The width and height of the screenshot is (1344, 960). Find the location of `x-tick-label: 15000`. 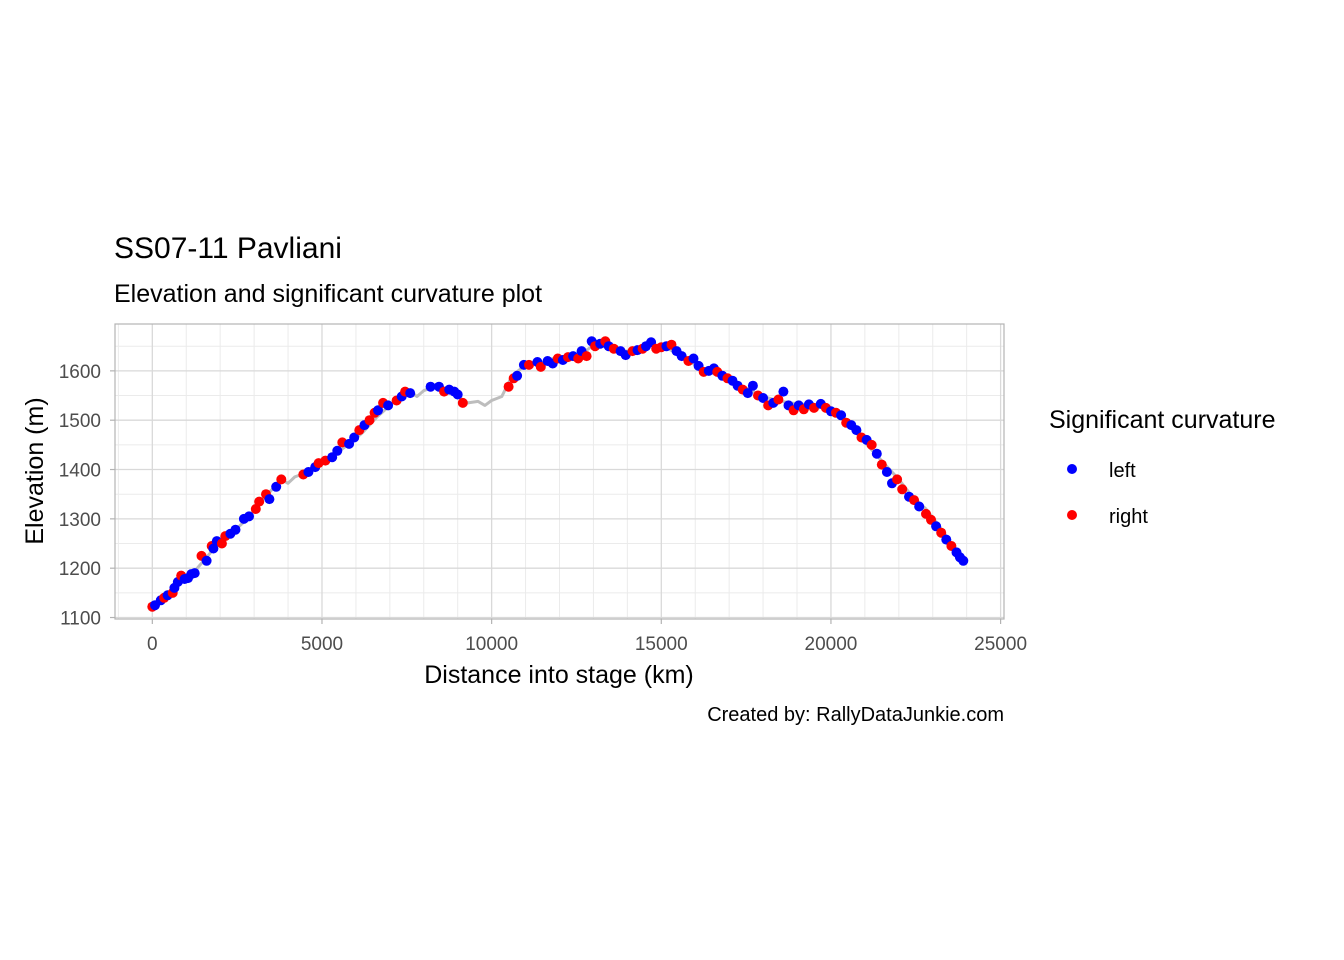

x-tick-label: 15000 is located at coordinates (661, 644).